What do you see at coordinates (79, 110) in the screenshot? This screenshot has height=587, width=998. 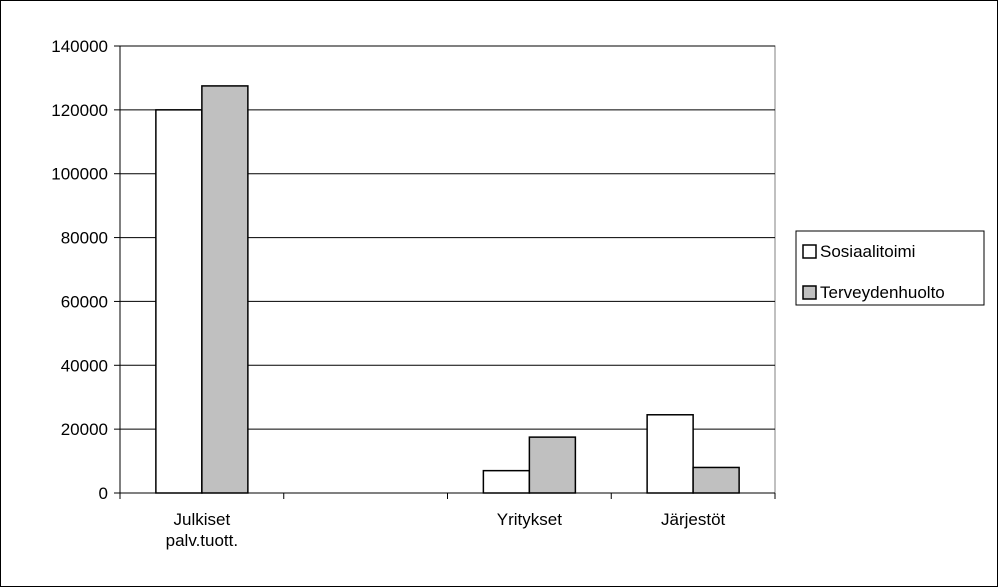 I see `y-tick-label: 120000` at bounding box center [79, 110].